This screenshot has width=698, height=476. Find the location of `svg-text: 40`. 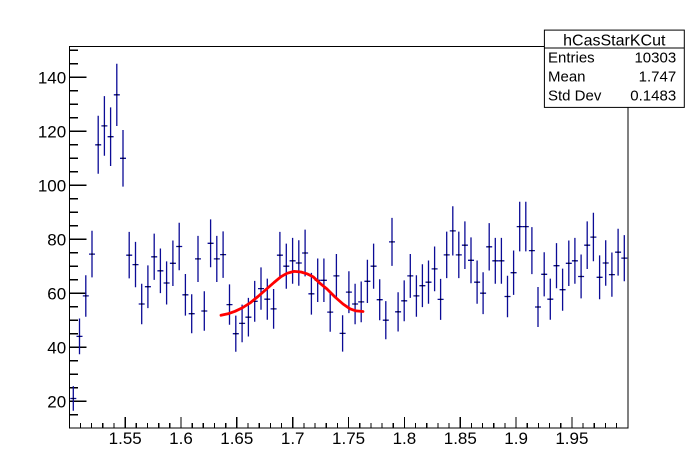

svg-text: 40 is located at coordinates (56, 347).